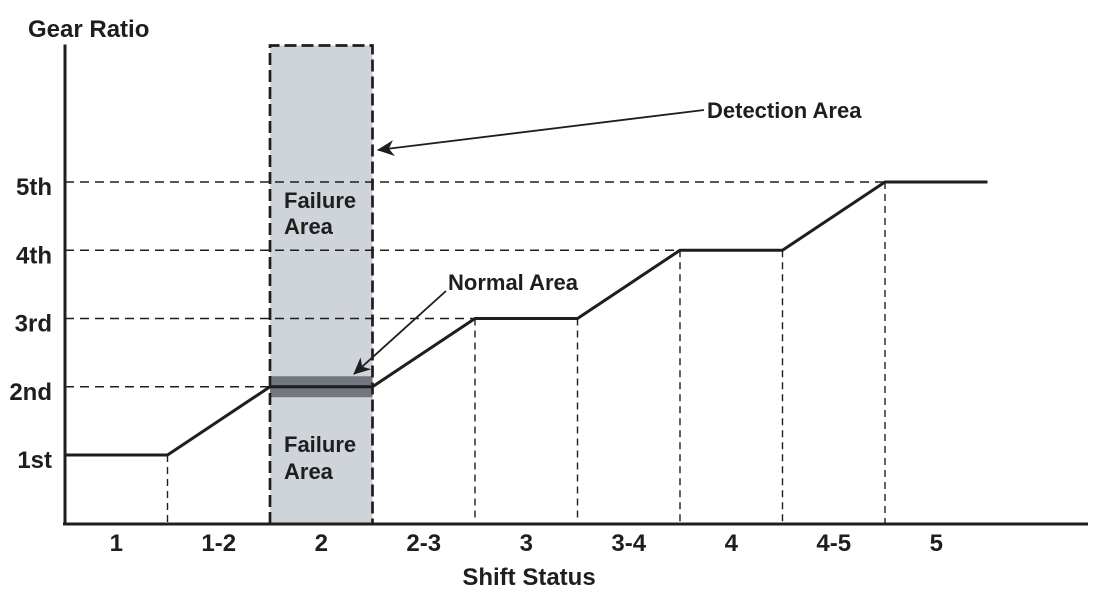 The width and height of the screenshot is (1100, 600). What do you see at coordinates (628, 543) in the screenshot?
I see `x-tick-label-3-4: 3-4` at bounding box center [628, 543].